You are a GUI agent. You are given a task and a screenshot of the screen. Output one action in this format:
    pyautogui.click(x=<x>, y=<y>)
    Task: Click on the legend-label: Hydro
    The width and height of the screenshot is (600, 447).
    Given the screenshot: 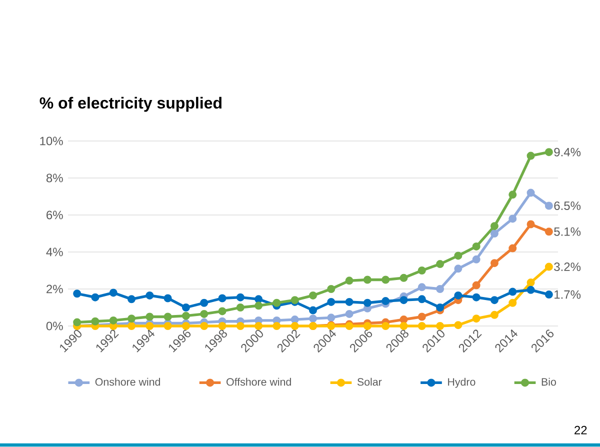 What is the action you would take?
    pyautogui.click(x=462, y=383)
    